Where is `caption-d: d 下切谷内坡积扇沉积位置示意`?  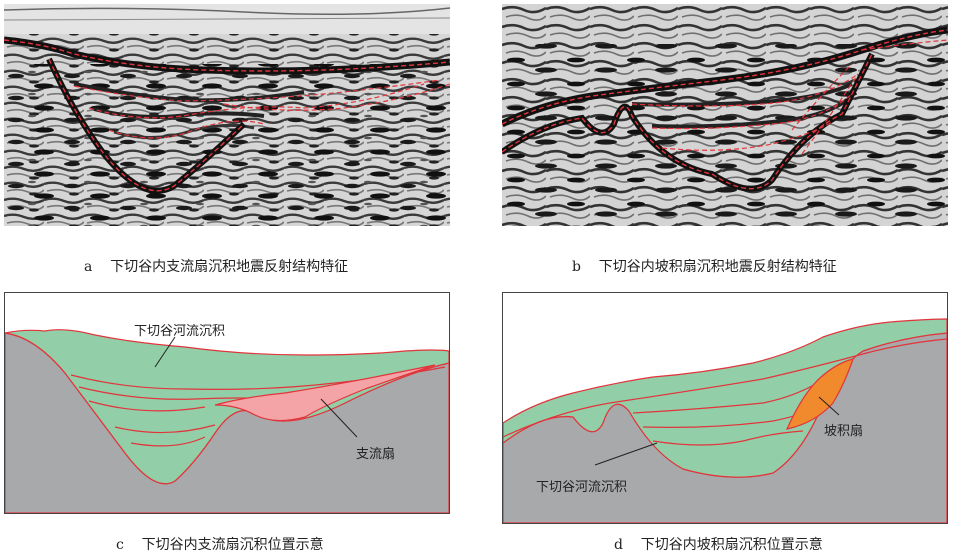 caption-d: d 下切谷内坡积扇沉积位置示意 is located at coordinates (718, 544).